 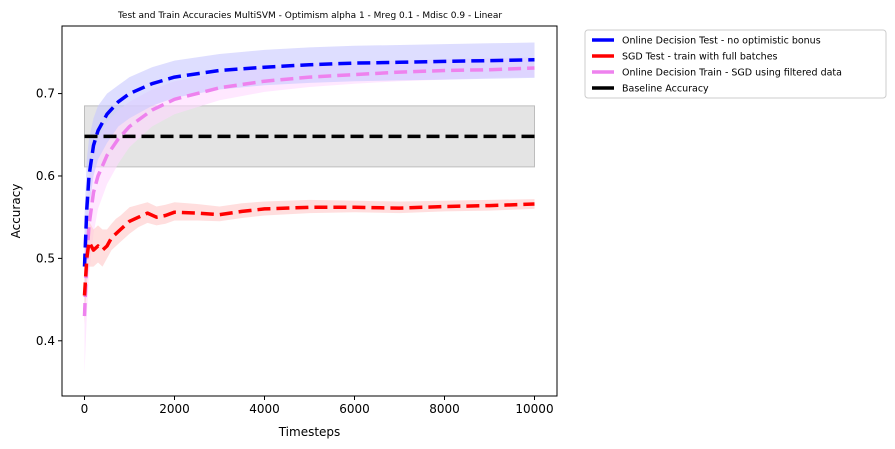 What do you see at coordinates (354, 409) in the screenshot?
I see `x-tick-label: 6000` at bounding box center [354, 409].